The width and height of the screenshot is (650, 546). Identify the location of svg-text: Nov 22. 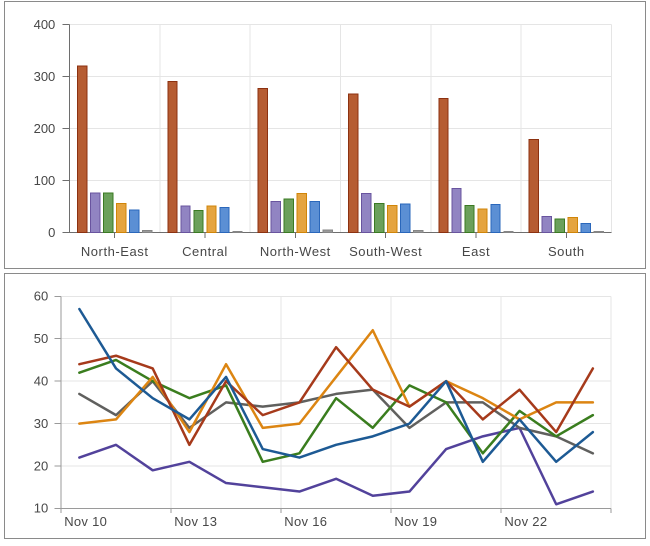
(525, 521).